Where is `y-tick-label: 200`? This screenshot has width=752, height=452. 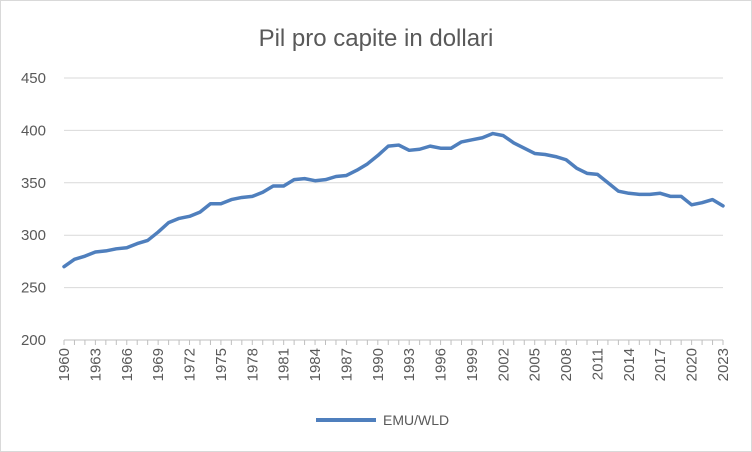
y-tick-label: 200 is located at coordinates (33, 340).